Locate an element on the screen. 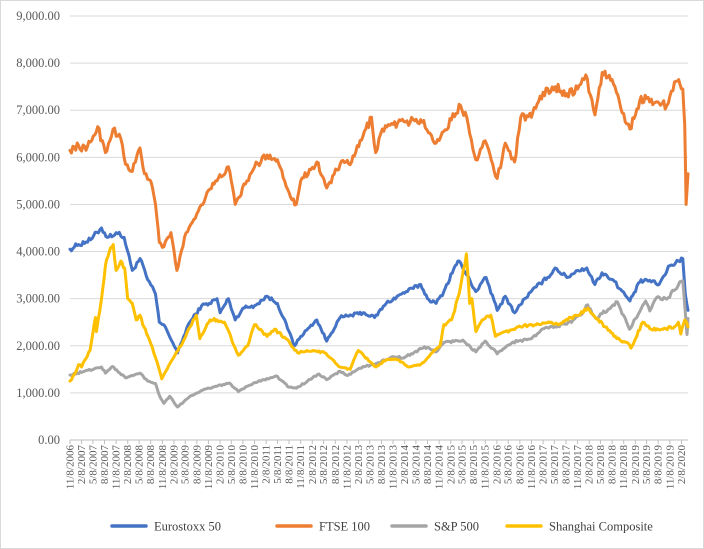 This screenshot has width=704, height=549. x-tick-label: 5/8/2017 is located at coordinates (555, 465).